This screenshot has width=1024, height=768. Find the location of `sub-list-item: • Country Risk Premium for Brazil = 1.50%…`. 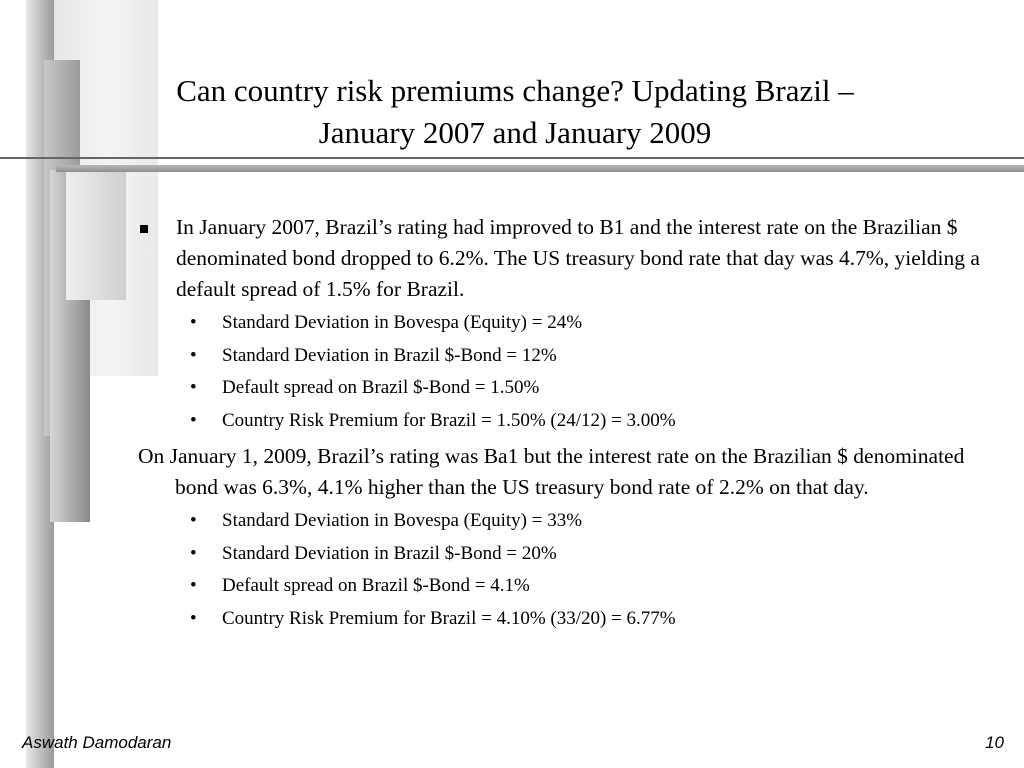

sub-list-item: • Country Risk Premium for Brazil = 1.50%… is located at coordinates (568, 421).